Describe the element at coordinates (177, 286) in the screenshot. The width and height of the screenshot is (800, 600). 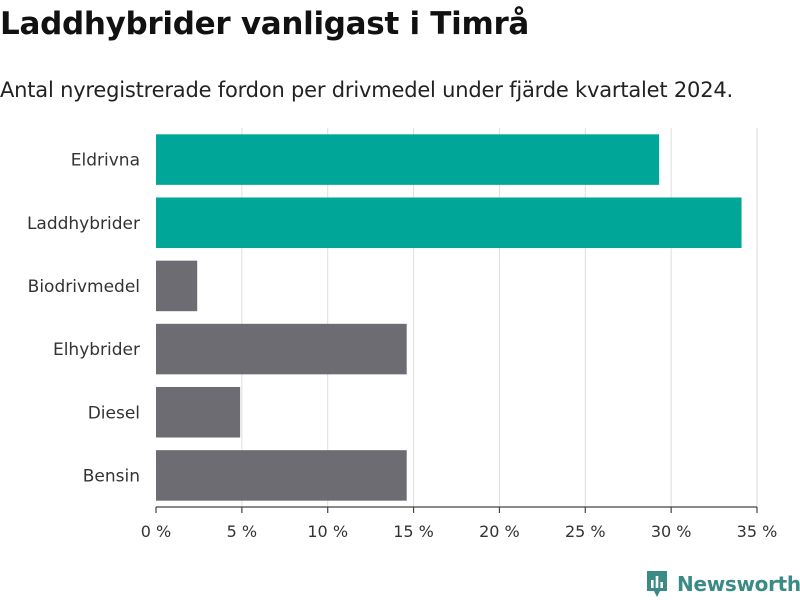
I see `bar-biodrivmedel` at that location.